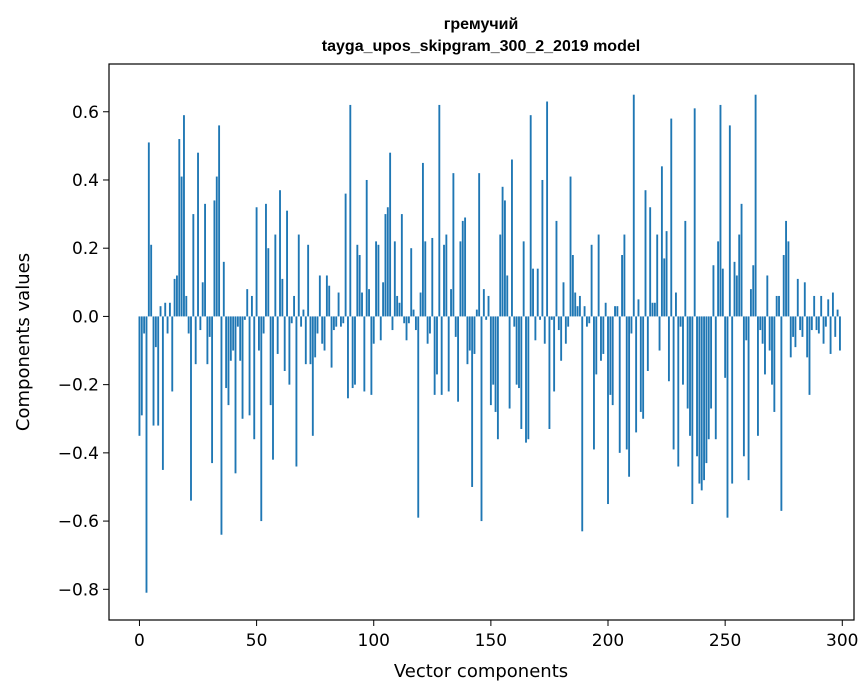  Describe the element at coordinates (725, 641) in the screenshot. I see `x-tick-label: 250` at that location.